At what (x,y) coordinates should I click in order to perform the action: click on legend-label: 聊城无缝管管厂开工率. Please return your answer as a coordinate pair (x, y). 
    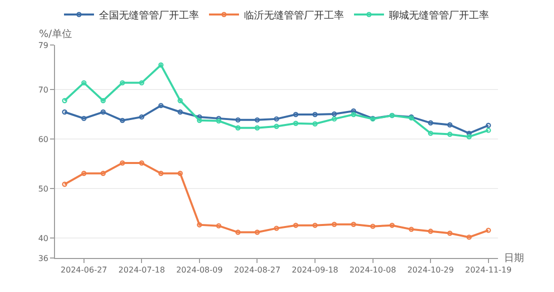
    Looking at the image, I should click on (439, 15).